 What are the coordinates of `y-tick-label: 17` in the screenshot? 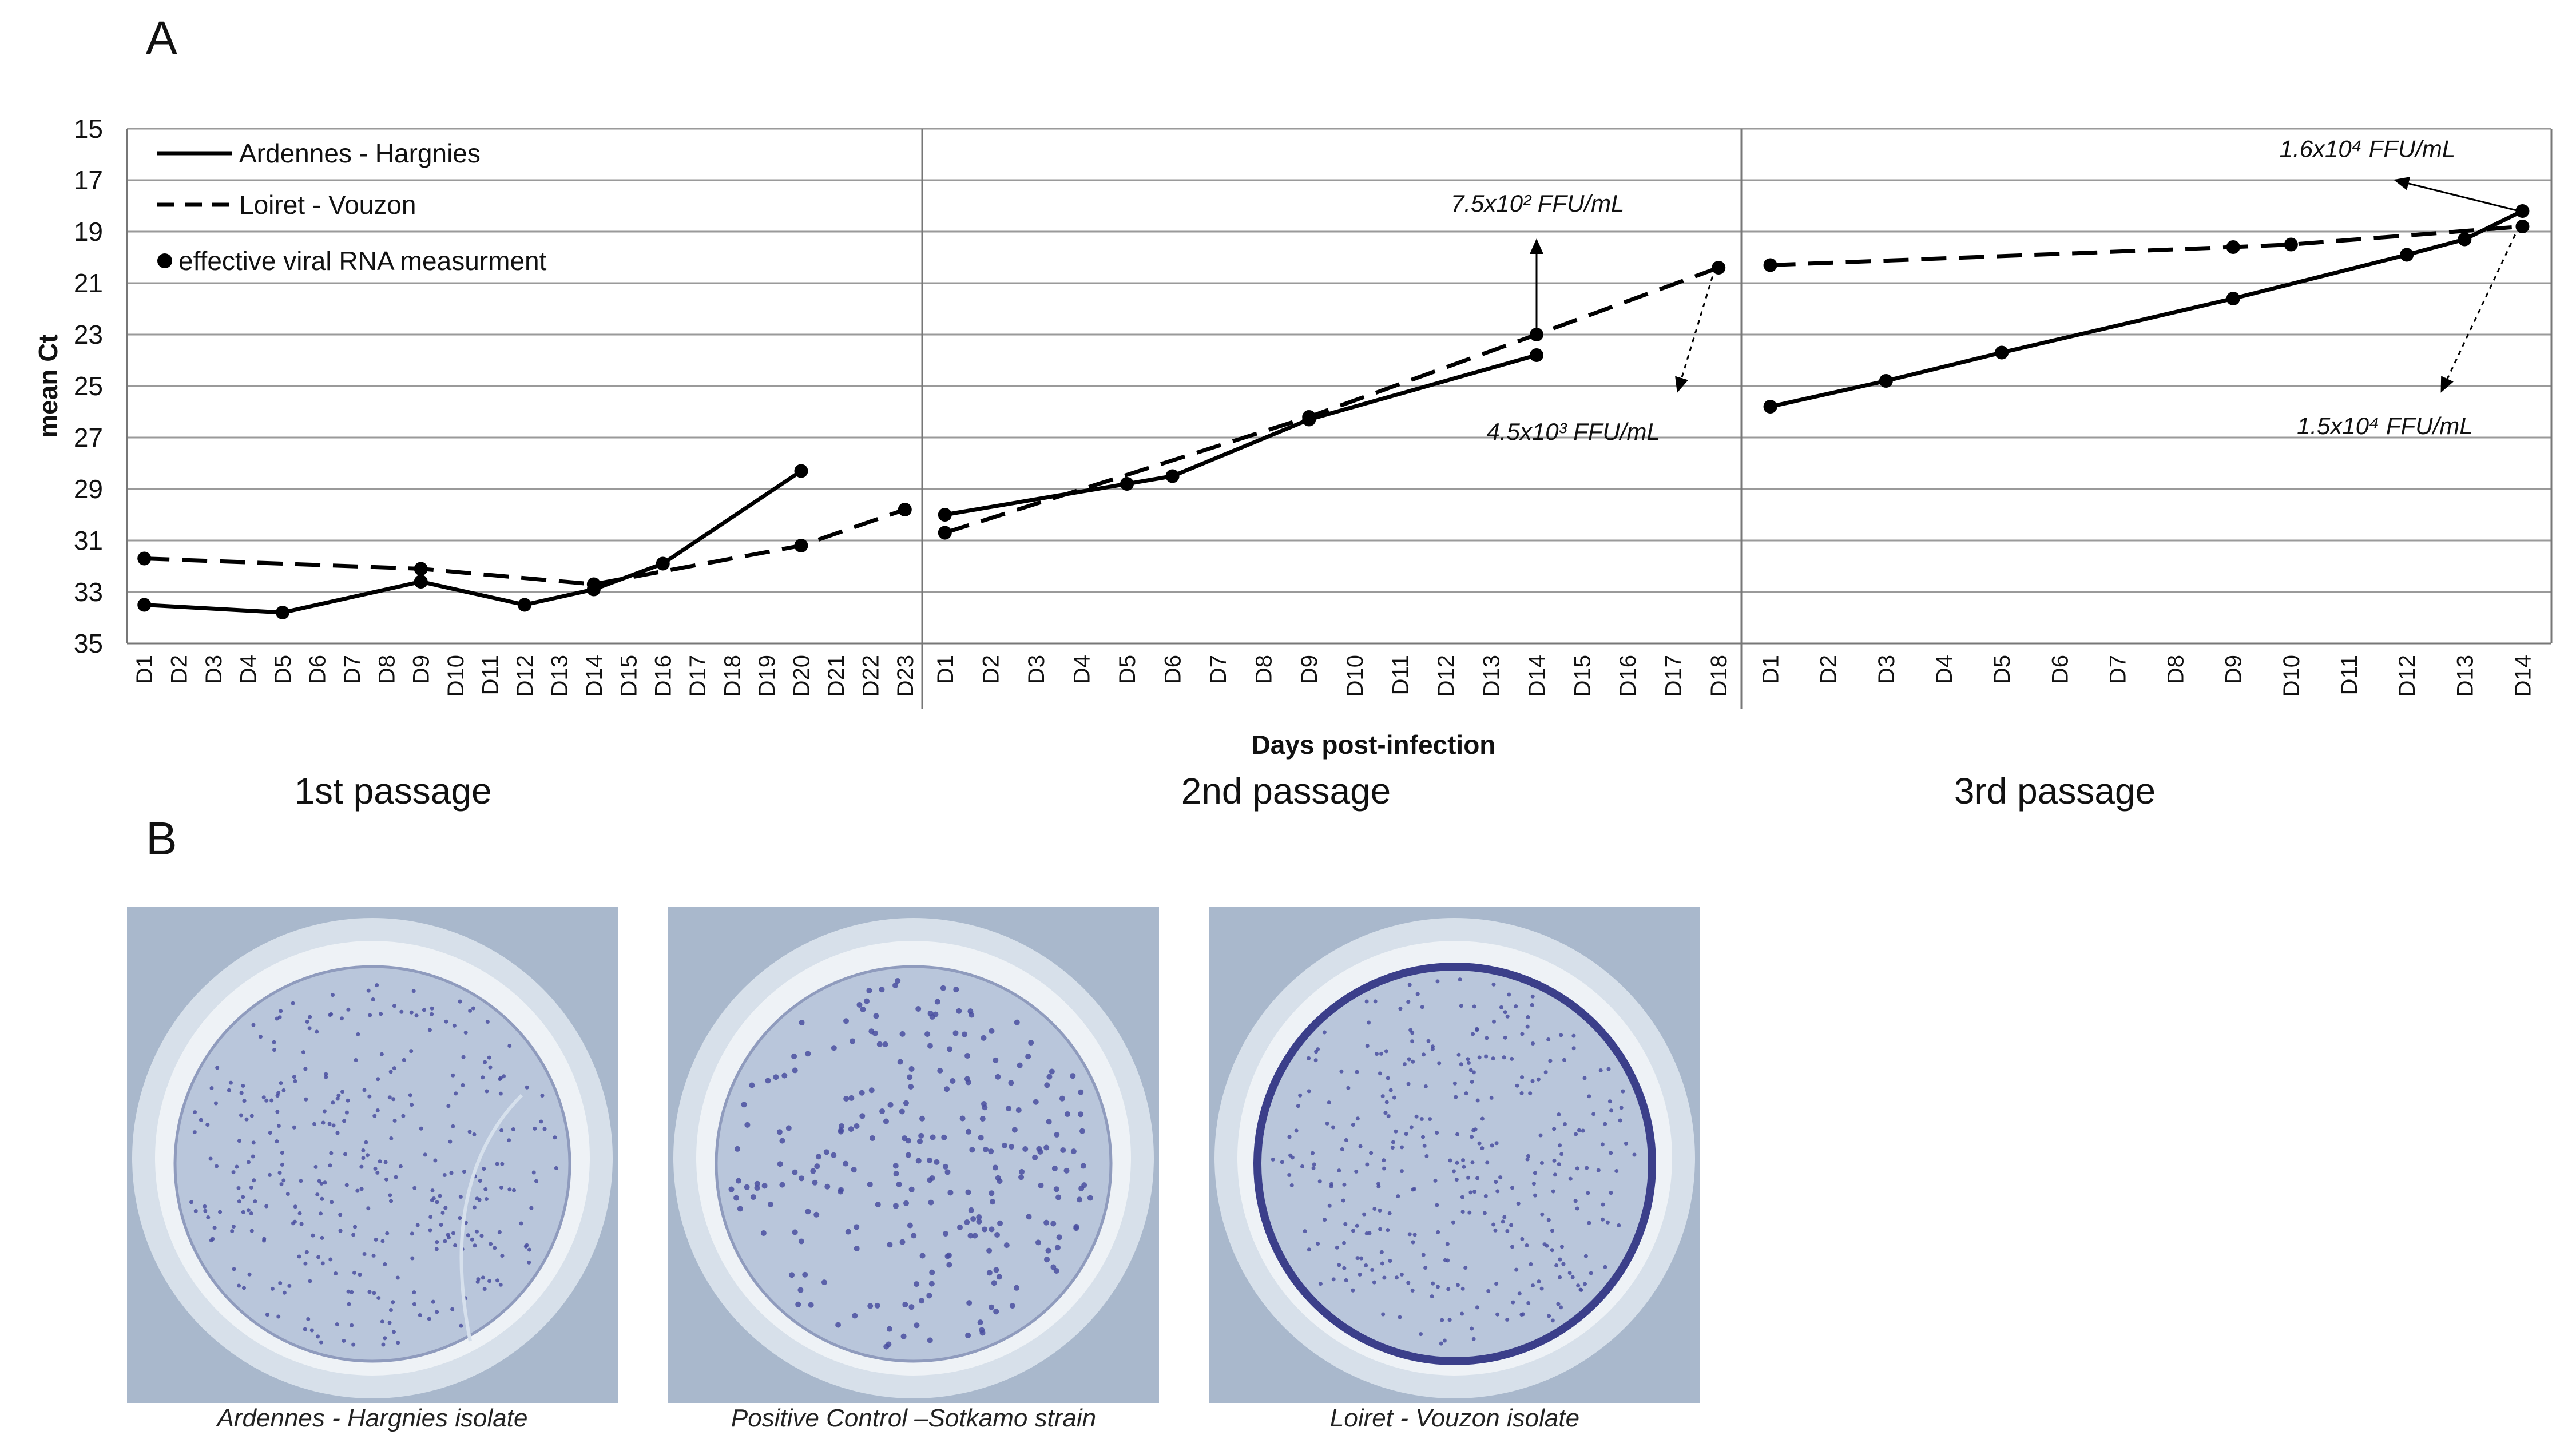 It's located at (88, 180).